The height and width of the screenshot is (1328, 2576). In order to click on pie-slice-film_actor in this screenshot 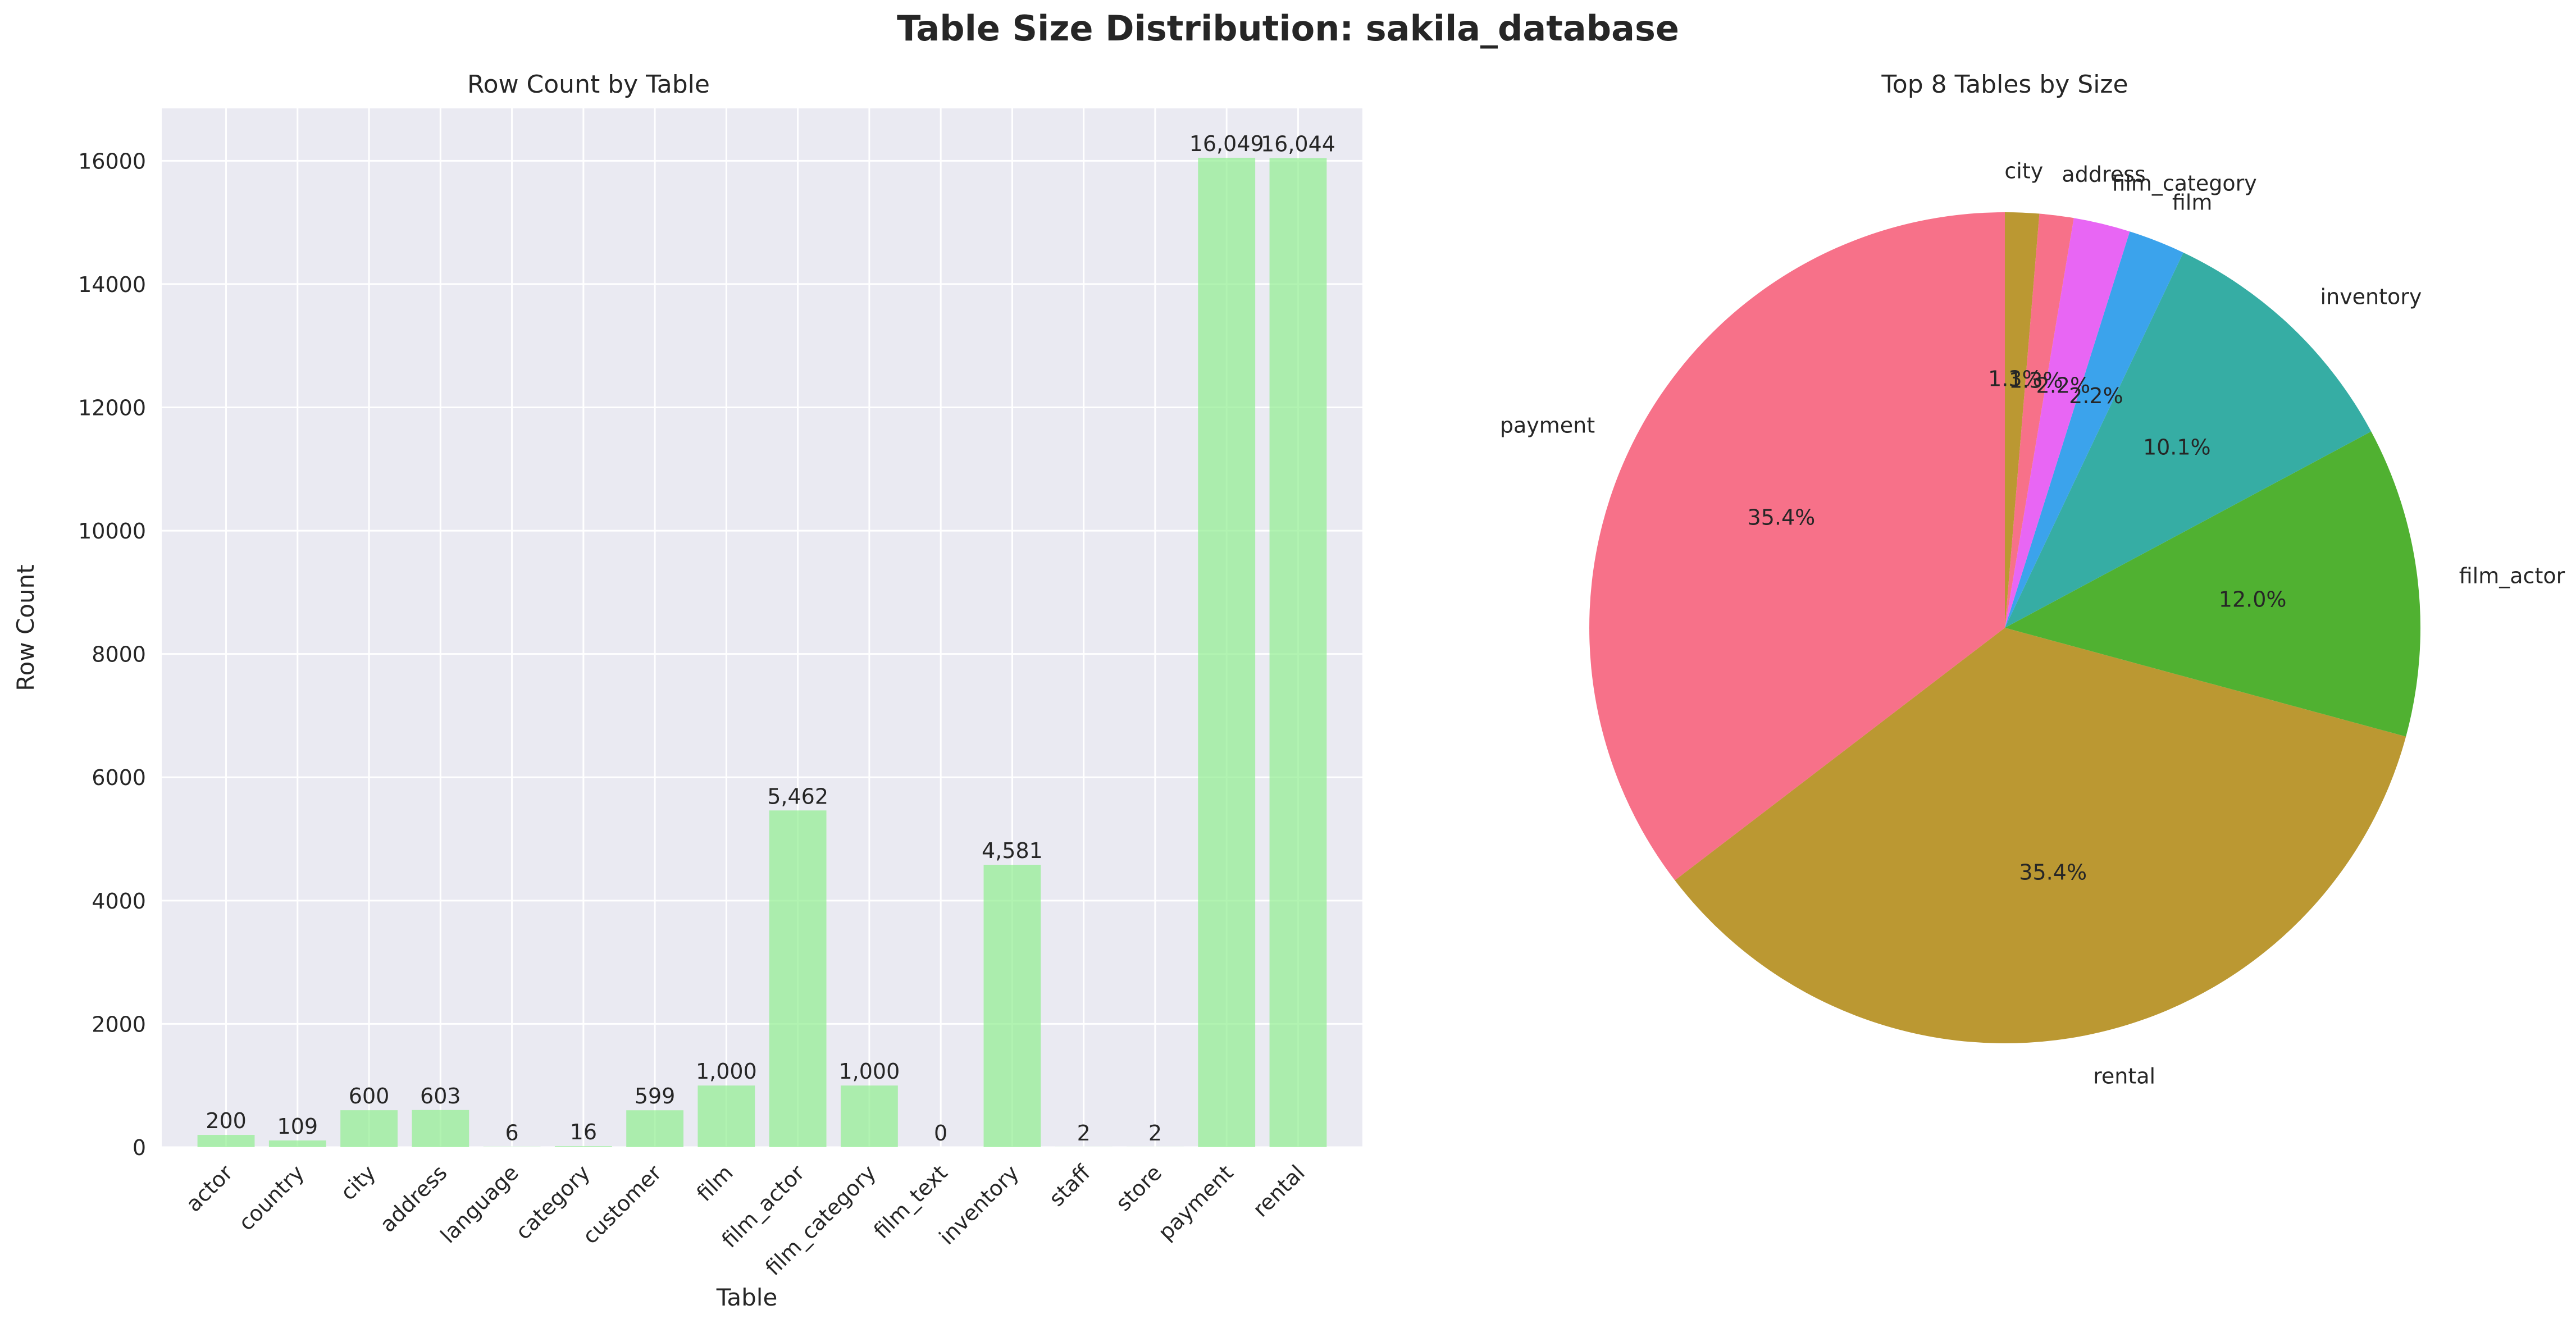, I will do `click(2212, 584)`.